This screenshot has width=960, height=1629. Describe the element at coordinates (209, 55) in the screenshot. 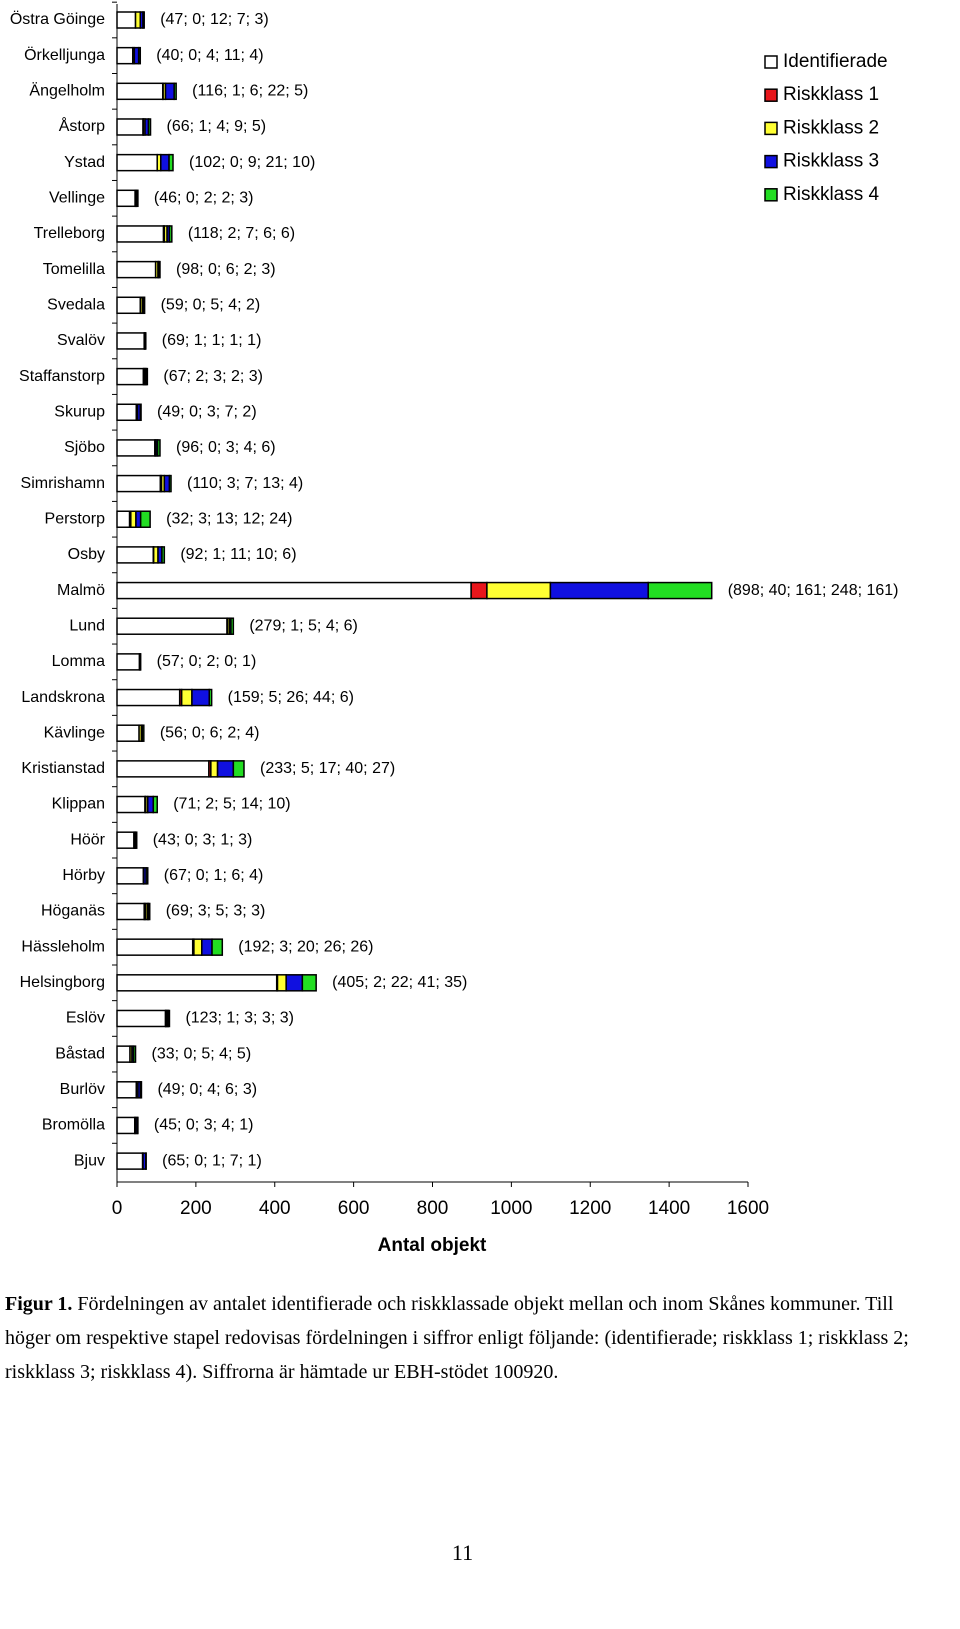

I see `value-label: (40; 0; 4; 11; 4)` at that location.